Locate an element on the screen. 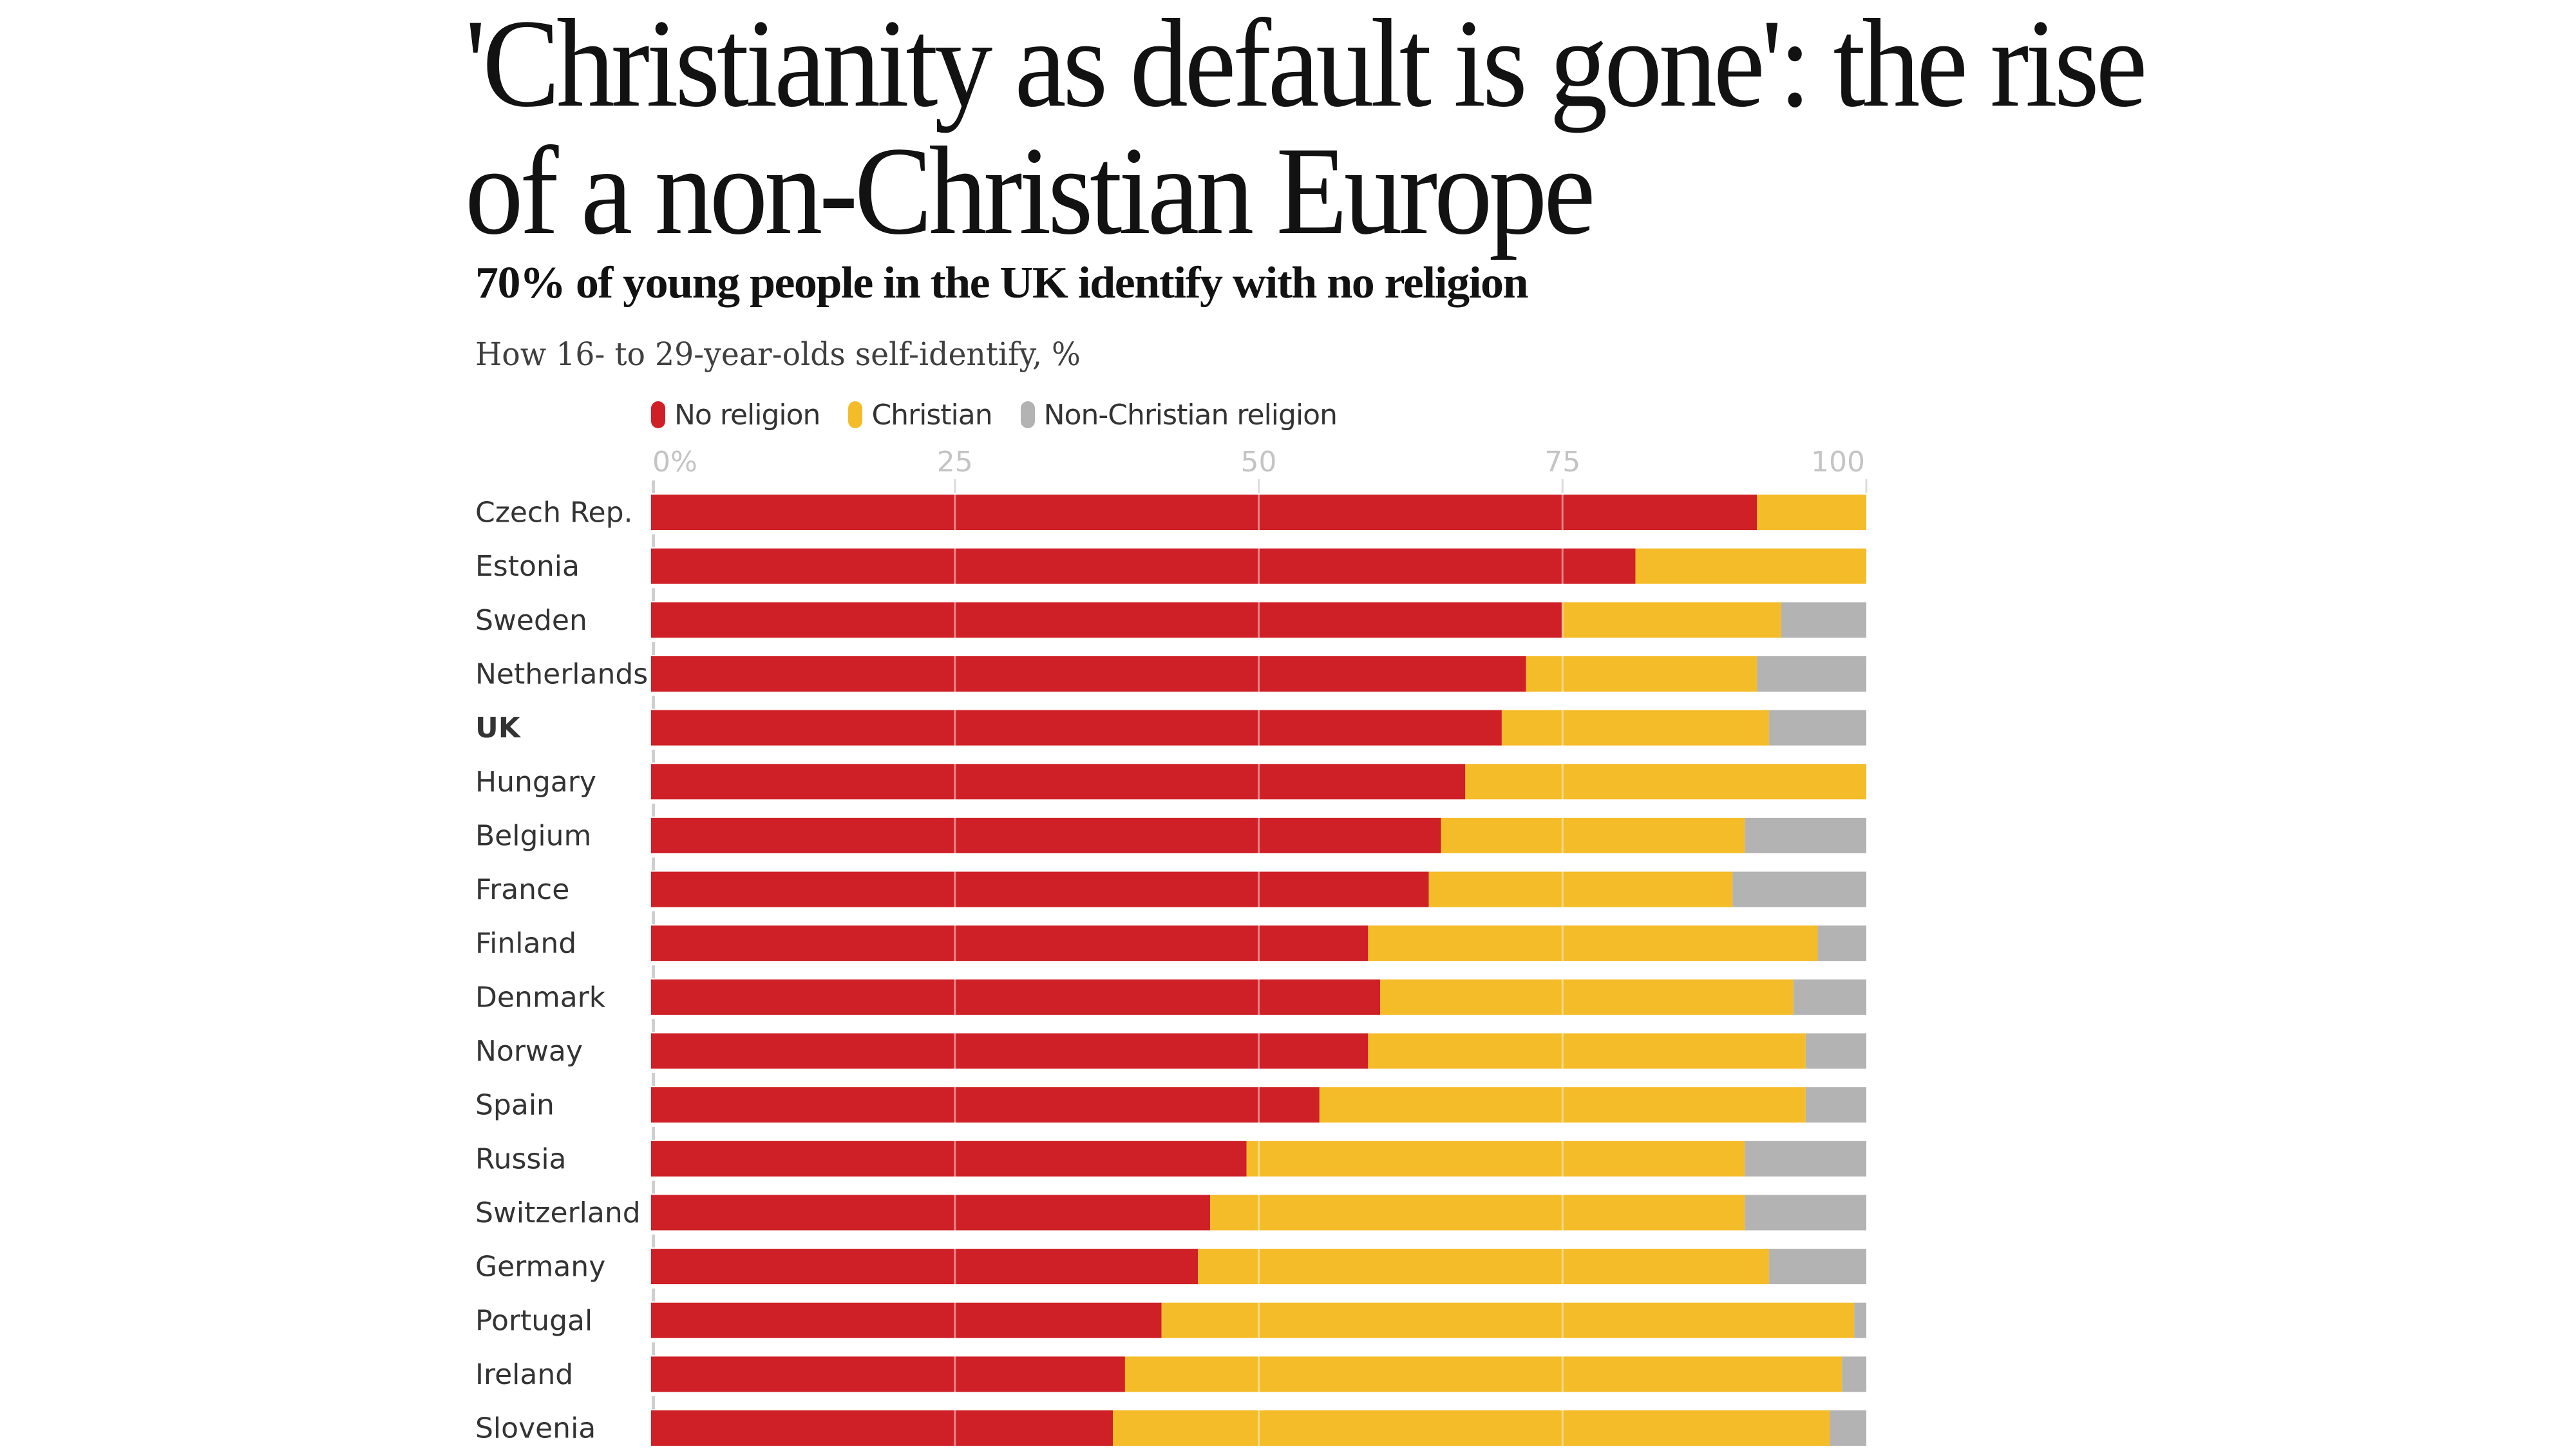  category-label: Slovenia is located at coordinates (535, 1428).